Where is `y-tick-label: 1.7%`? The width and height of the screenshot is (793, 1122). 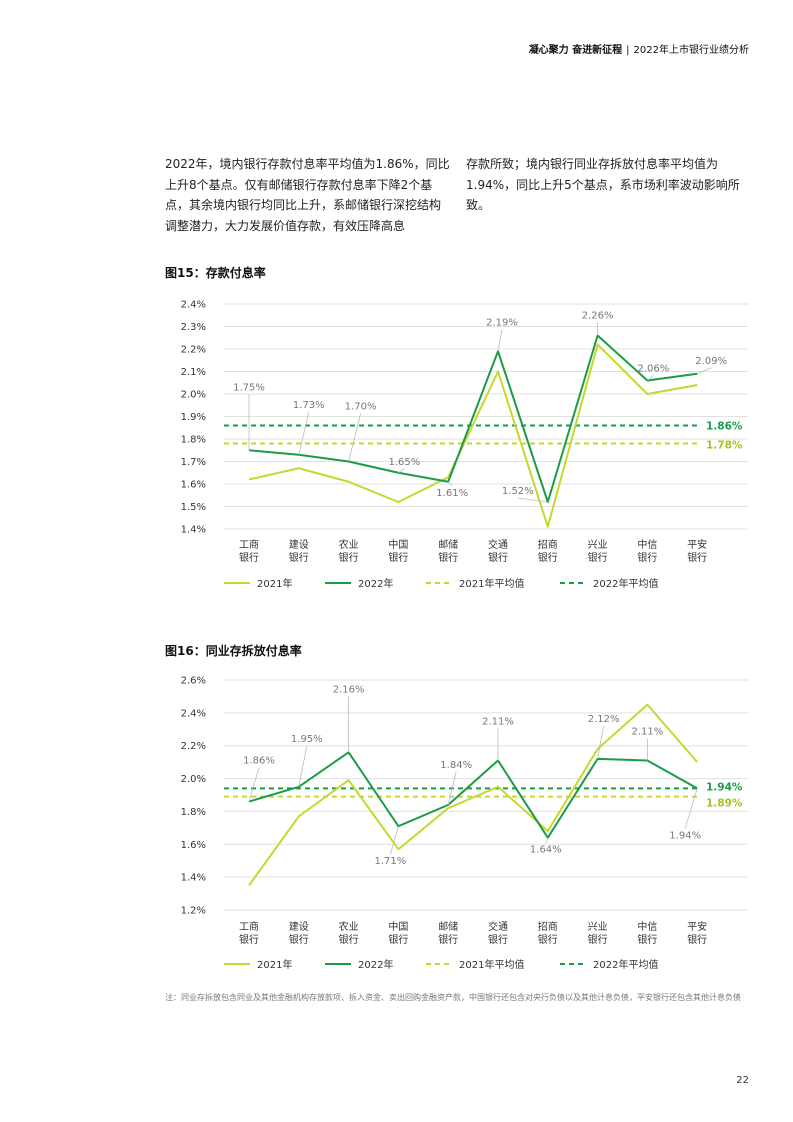 y-tick-label: 1.7% is located at coordinates (193, 462).